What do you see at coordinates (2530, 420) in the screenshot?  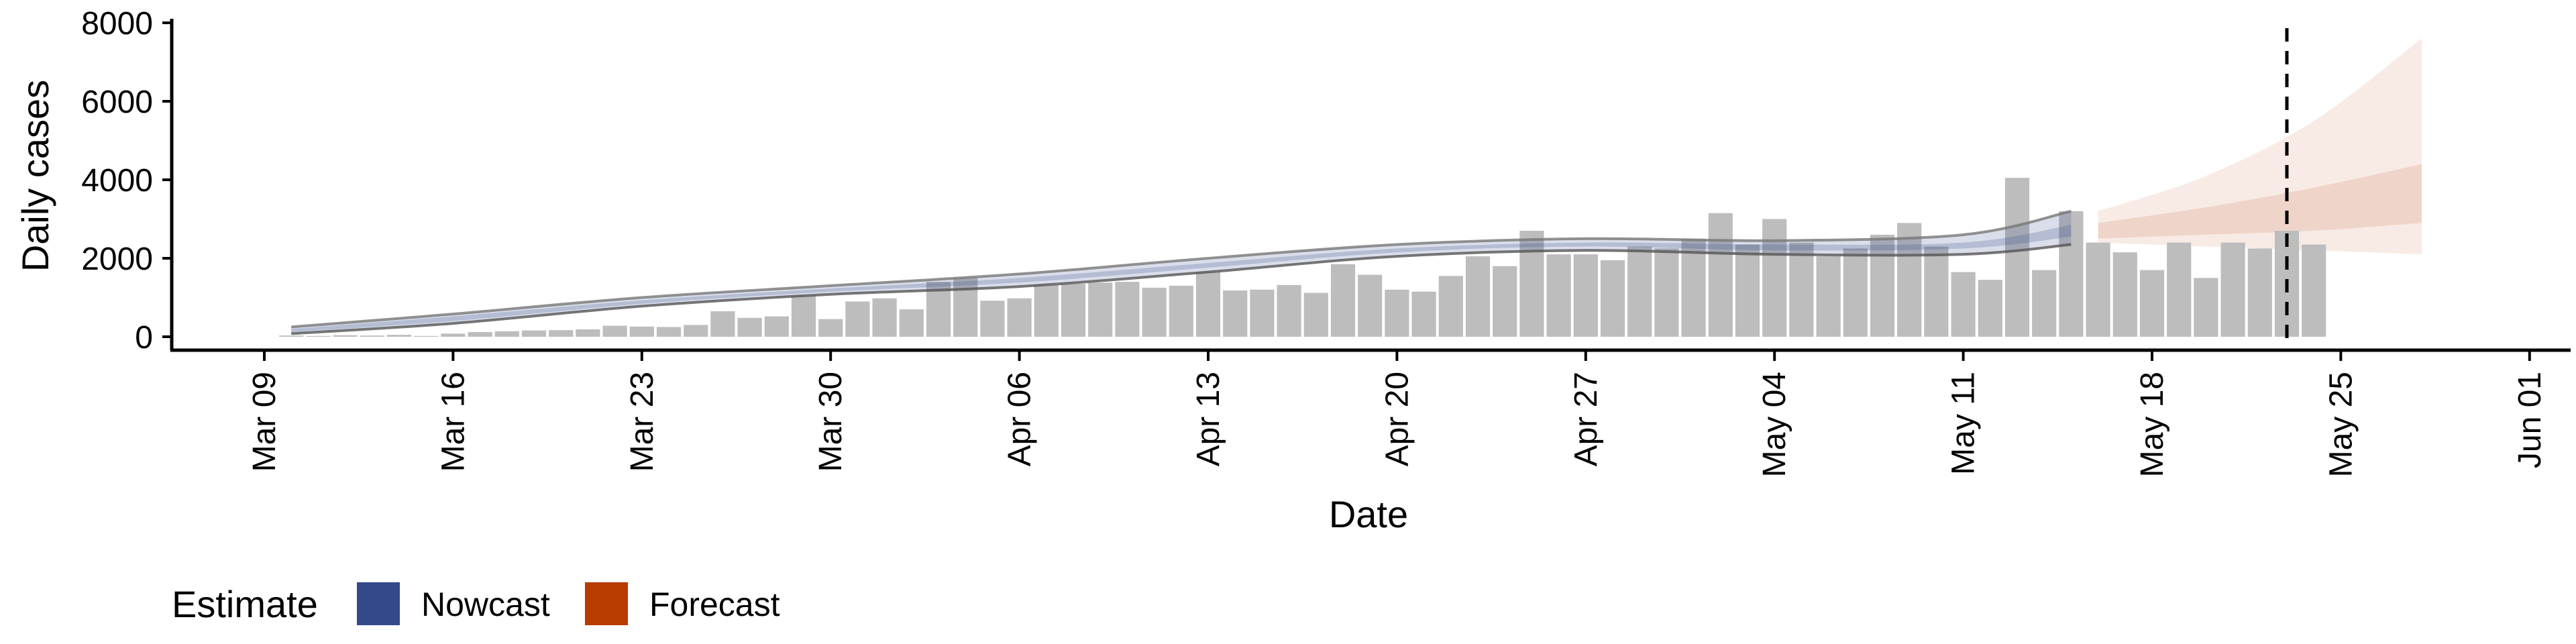 I see `x-tick-label: Jun 01` at bounding box center [2530, 420].